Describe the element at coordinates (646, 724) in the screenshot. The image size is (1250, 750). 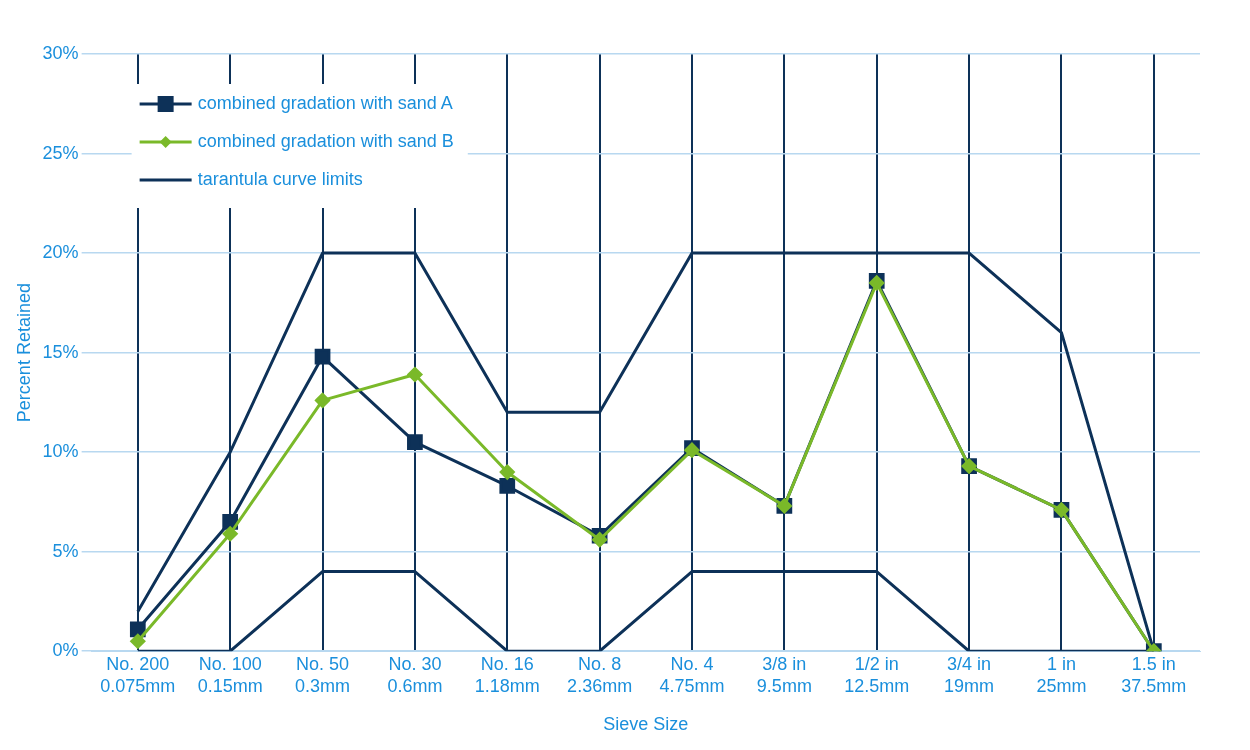
I see `x-axis-title: Sieve Size` at that location.